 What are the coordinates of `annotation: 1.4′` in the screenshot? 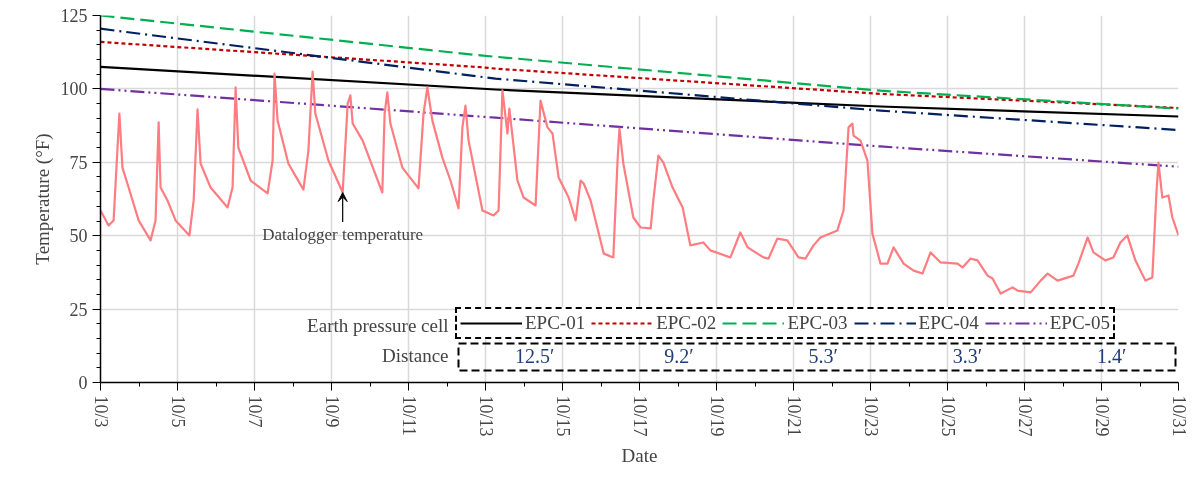 It's located at (1111, 355).